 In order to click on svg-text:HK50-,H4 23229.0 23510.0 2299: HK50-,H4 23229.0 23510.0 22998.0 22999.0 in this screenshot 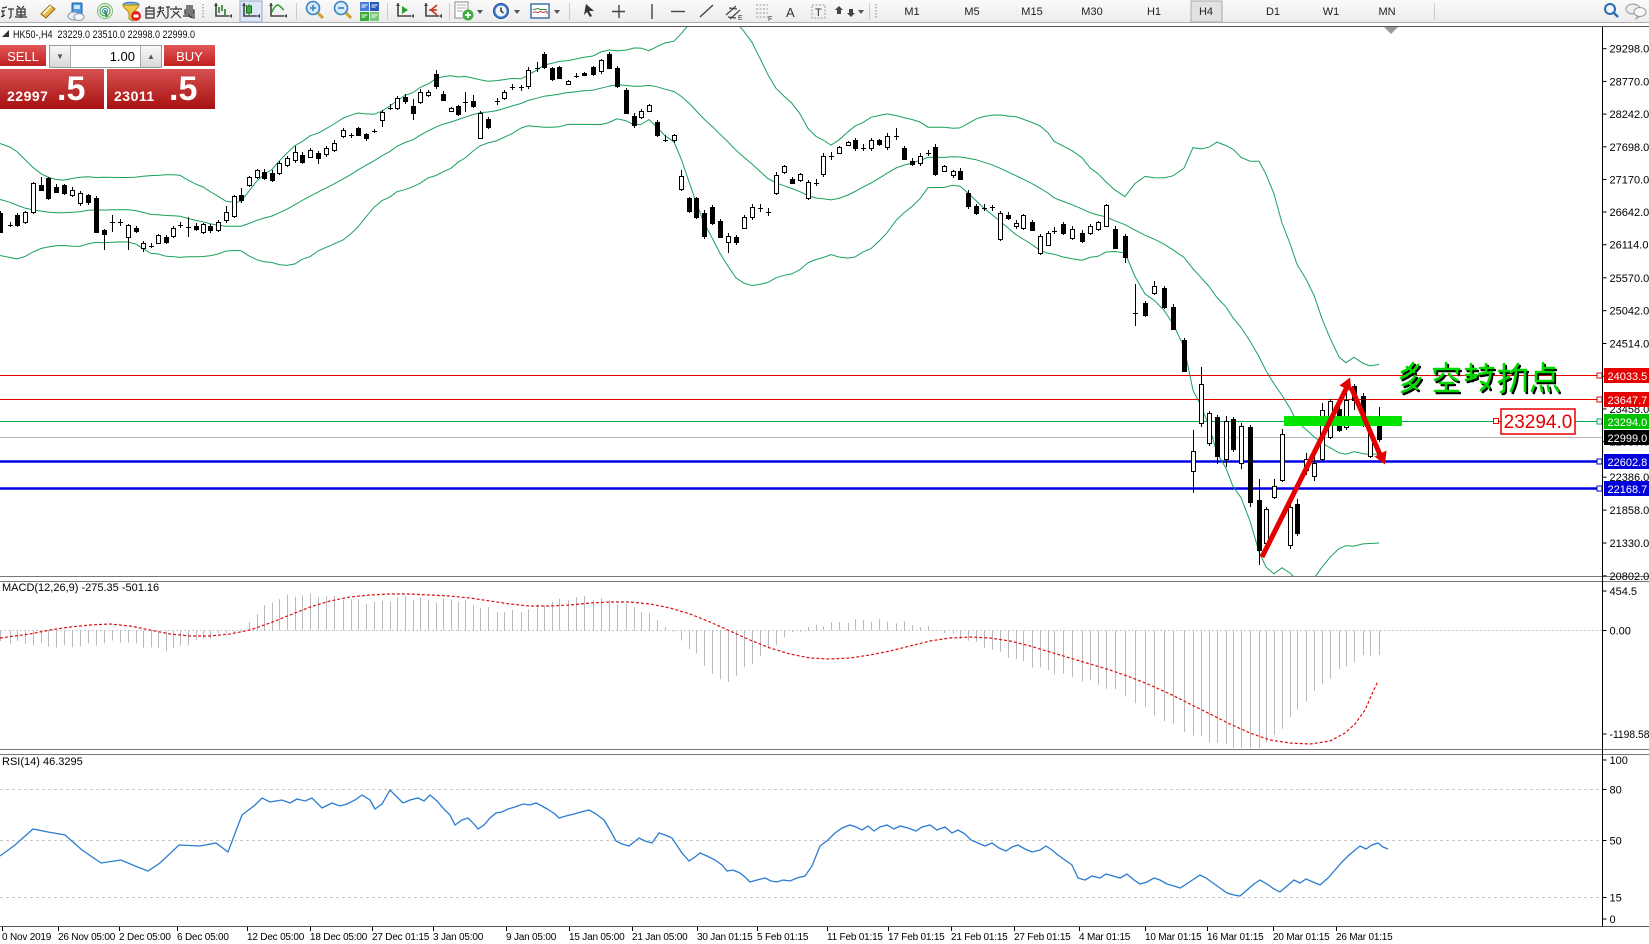, I will do `click(104, 35)`.